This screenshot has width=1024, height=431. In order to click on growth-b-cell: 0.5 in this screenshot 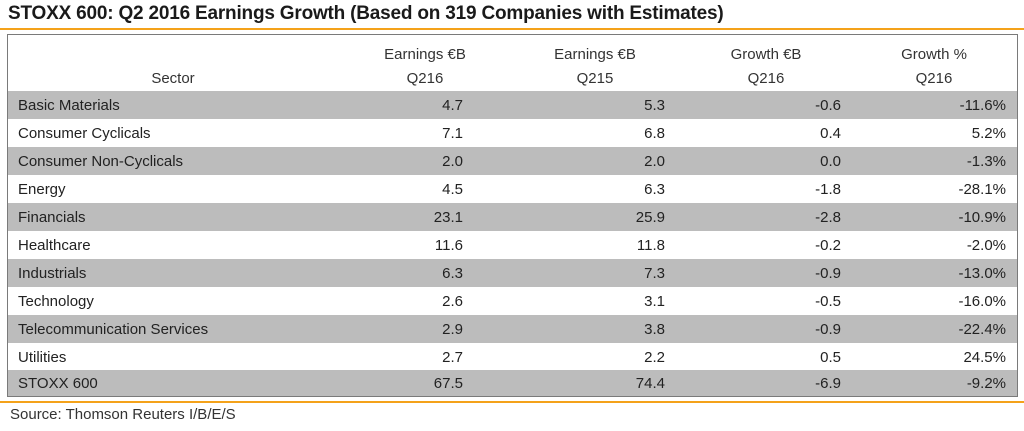, I will do `click(830, 357)`.